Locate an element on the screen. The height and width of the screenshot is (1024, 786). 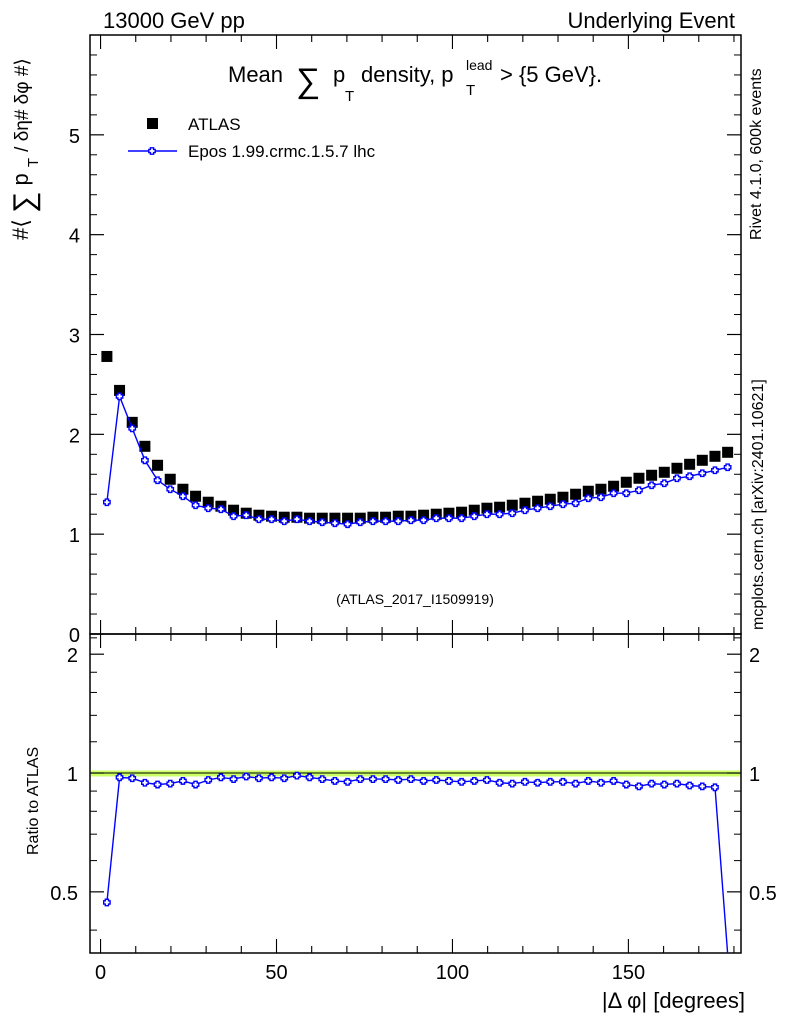
title-pre: Mean is located at coordinates (255, 74).